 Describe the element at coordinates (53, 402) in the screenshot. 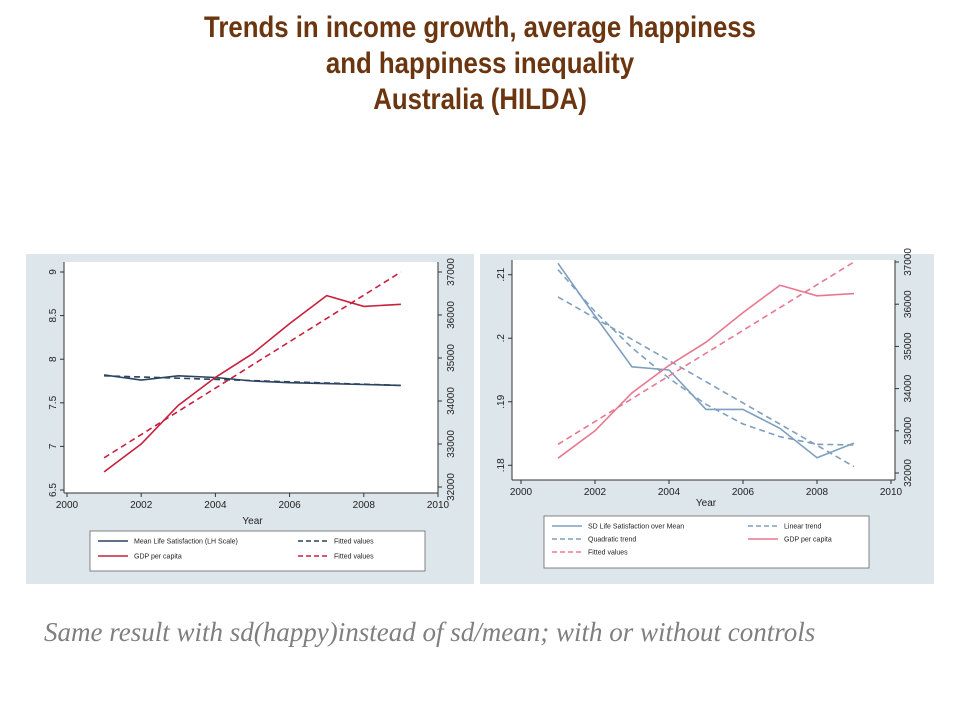

I see `y-left-tick-label: 7.5` at that location.